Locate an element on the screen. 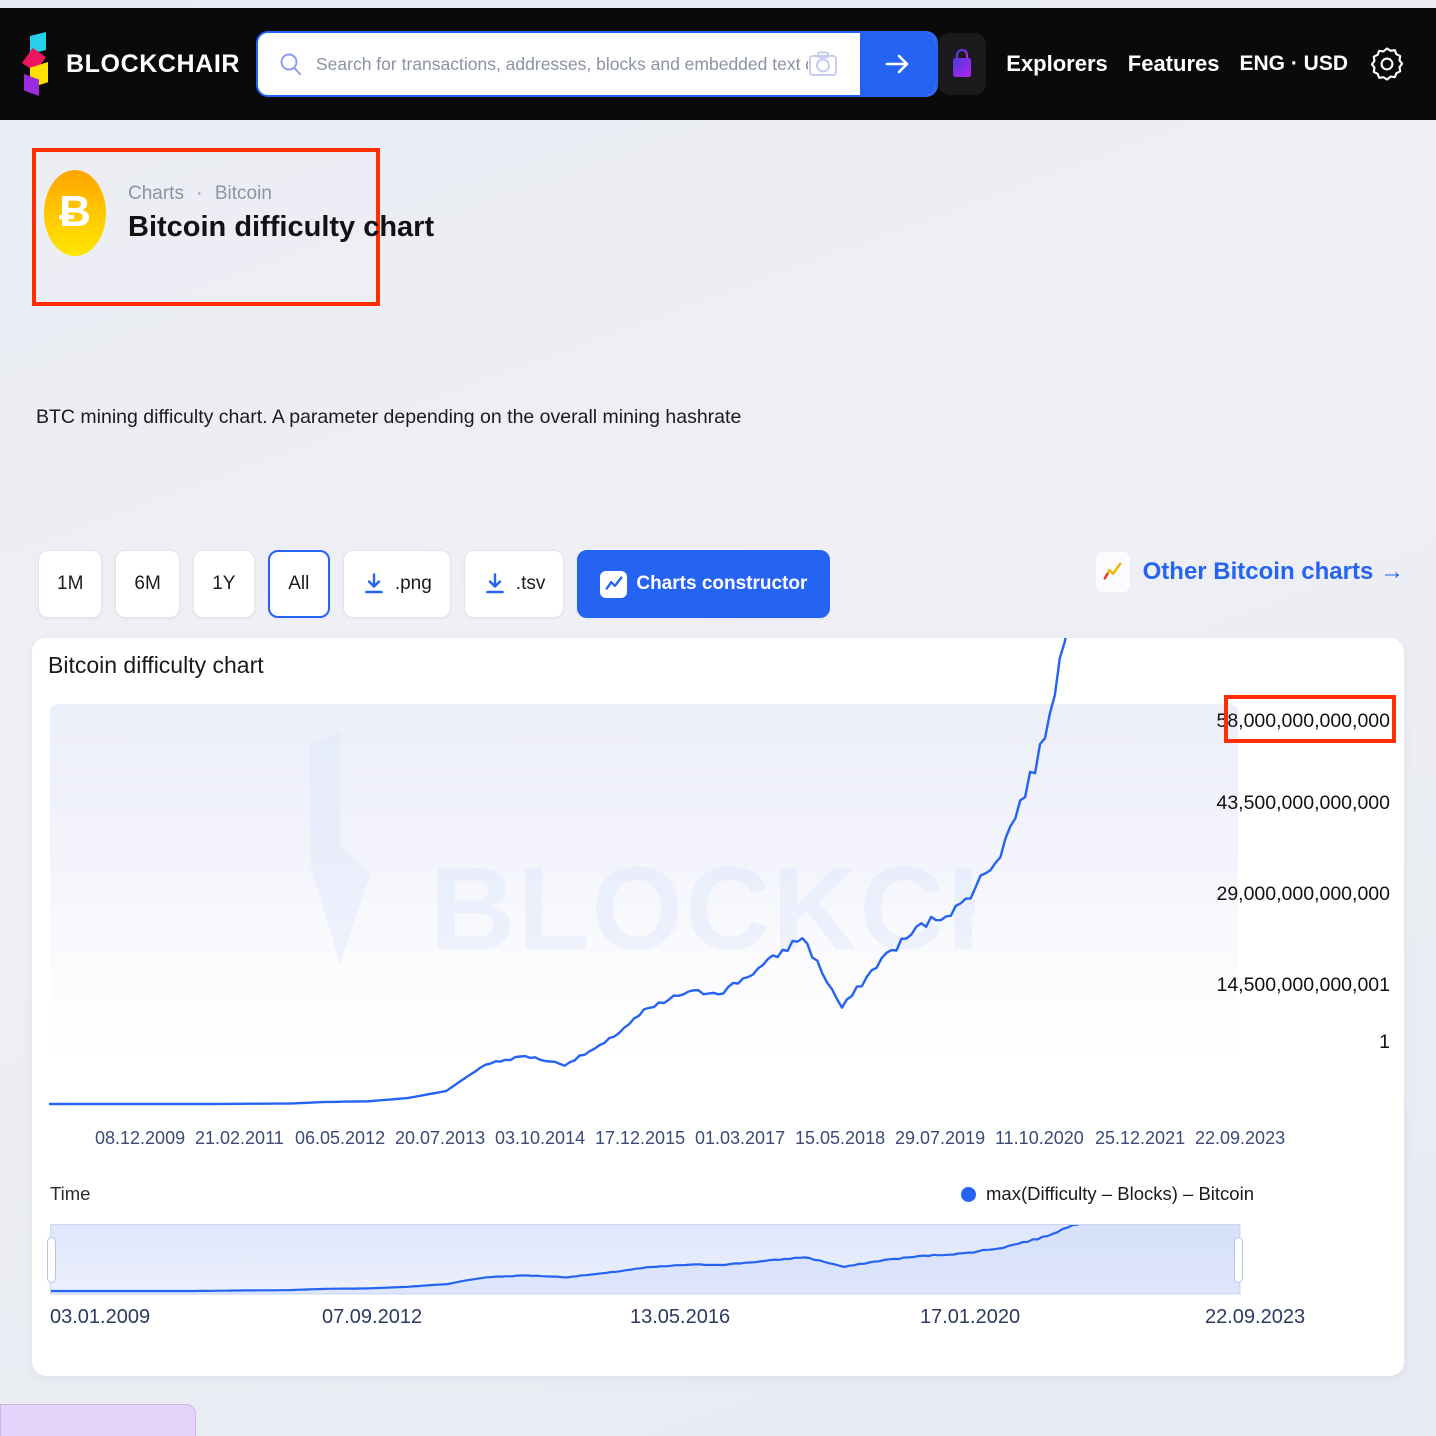  bitcoin-coin-icon: Ƀ is located at coordinates (75, 213).